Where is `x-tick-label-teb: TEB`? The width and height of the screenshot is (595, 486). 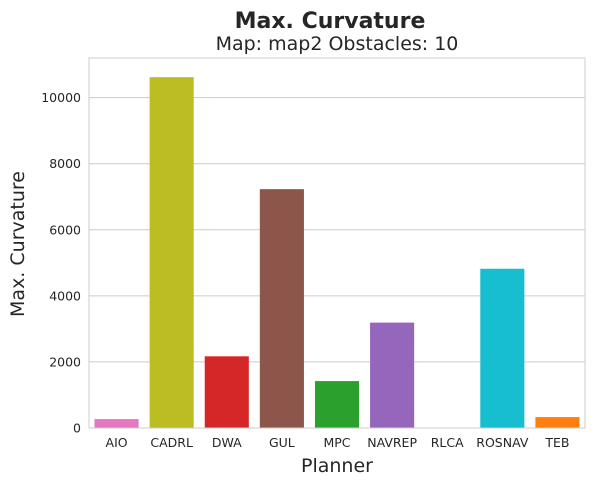 x-tick-label-teb: TEB is located at coordinates (556, 442).